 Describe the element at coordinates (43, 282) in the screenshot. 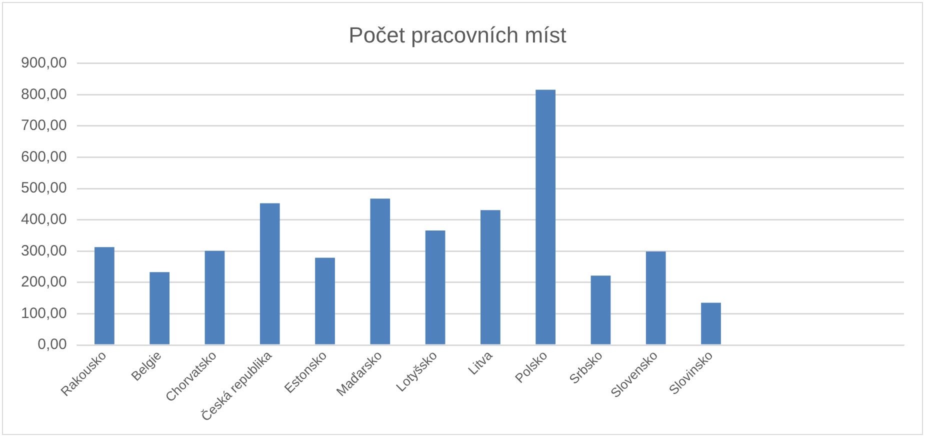

I see `y-tick-label: 200,00` at that location.